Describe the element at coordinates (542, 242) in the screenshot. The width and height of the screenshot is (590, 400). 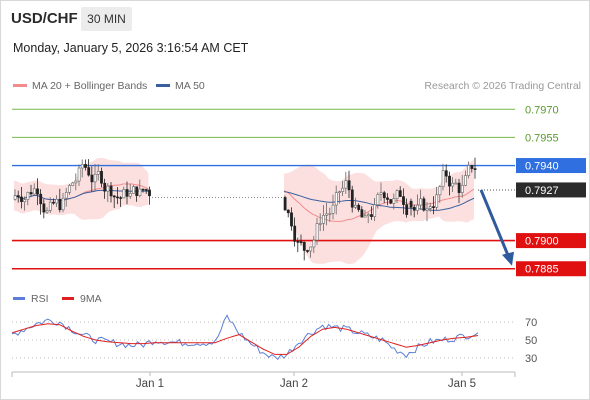
I see `level-label-0.7900: 0.7900` at that location.